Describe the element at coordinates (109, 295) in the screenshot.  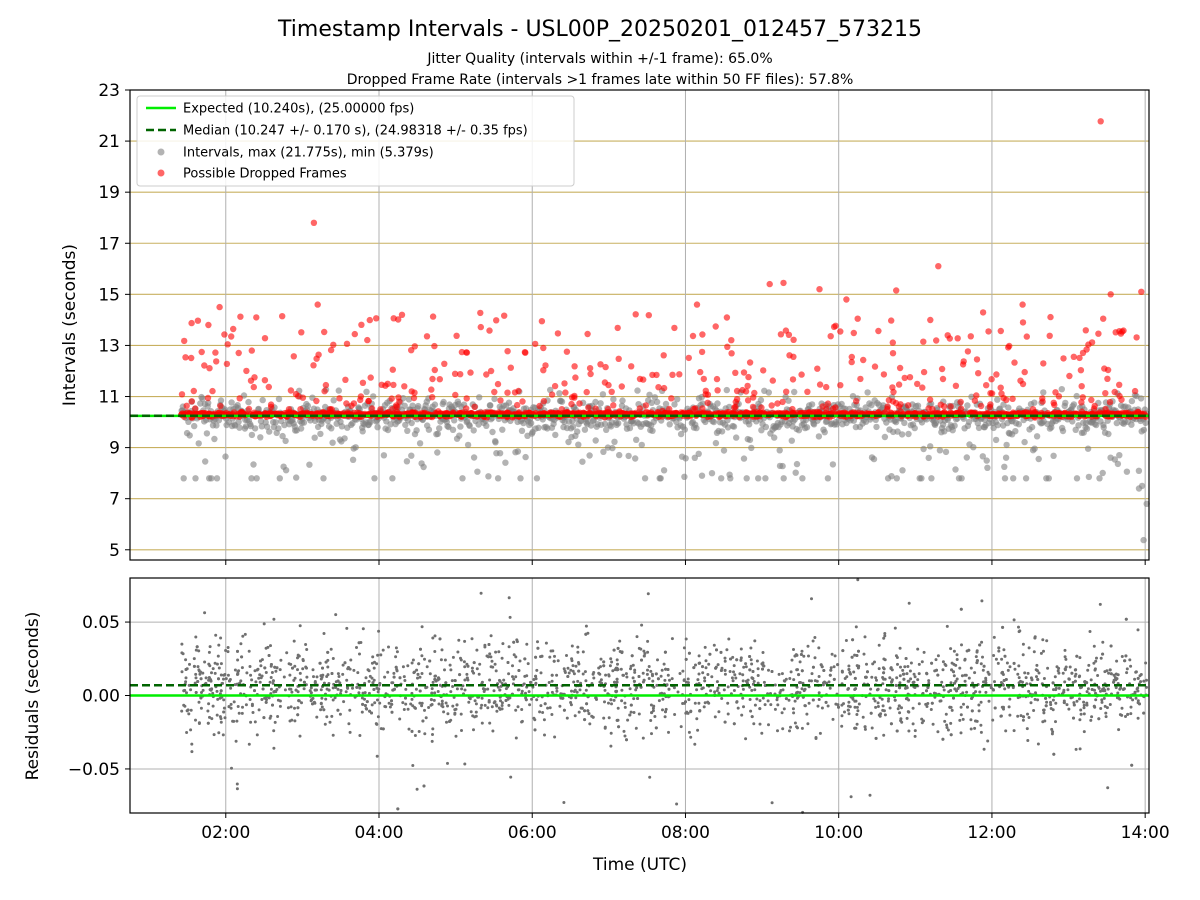
I see `intervals-y-tick-label: 15` at that location.